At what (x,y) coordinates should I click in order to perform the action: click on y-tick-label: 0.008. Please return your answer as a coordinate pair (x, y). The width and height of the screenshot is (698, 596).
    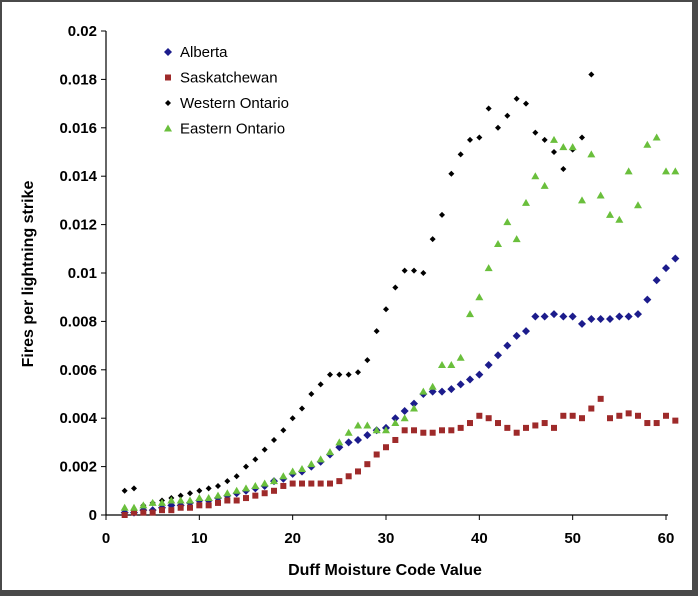
    Looking at the image, I should click on (78, 321).